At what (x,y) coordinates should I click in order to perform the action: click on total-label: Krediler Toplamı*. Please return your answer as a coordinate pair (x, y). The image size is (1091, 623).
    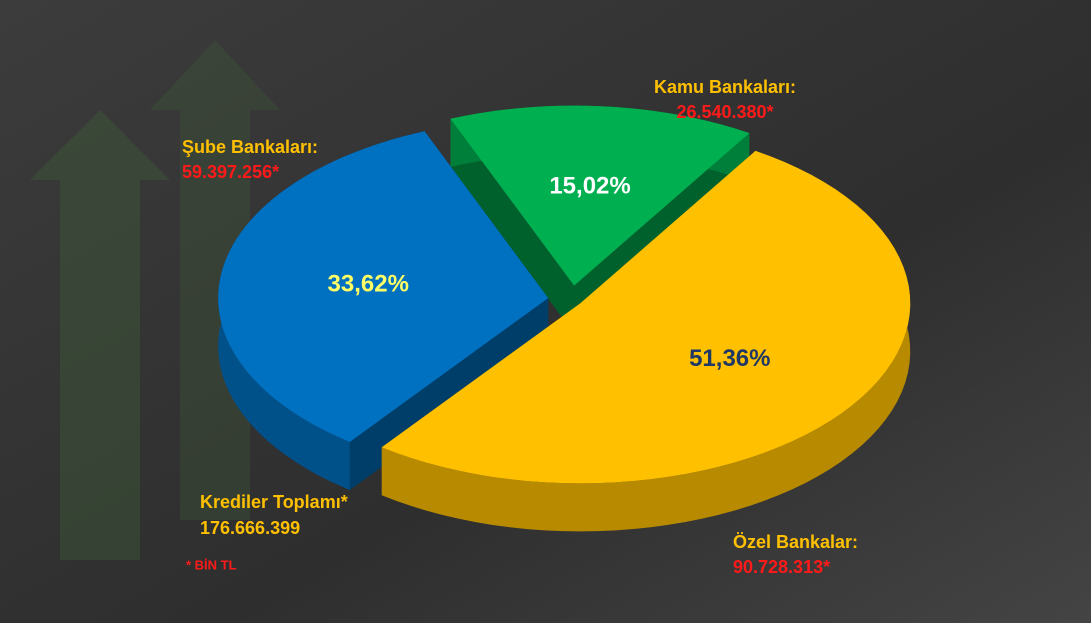
    Looking at the image, I should click on (274, 502).